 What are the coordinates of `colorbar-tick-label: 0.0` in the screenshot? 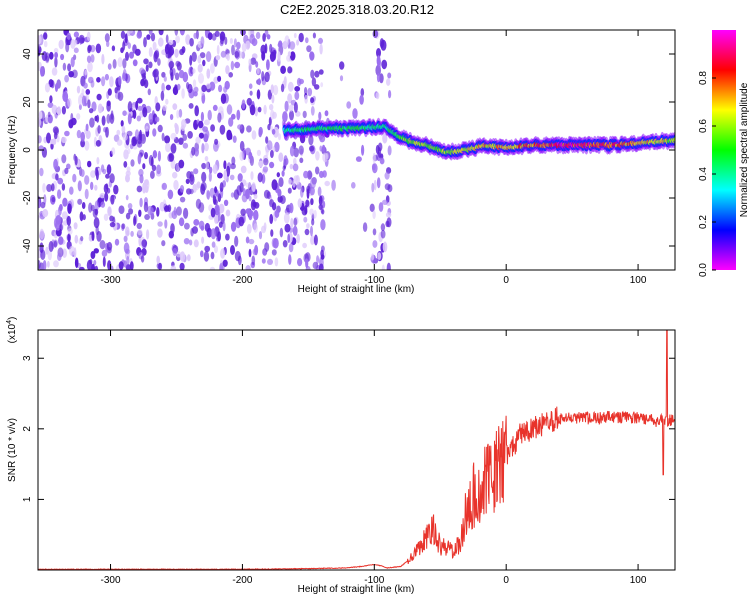 It's located at (703, 270).